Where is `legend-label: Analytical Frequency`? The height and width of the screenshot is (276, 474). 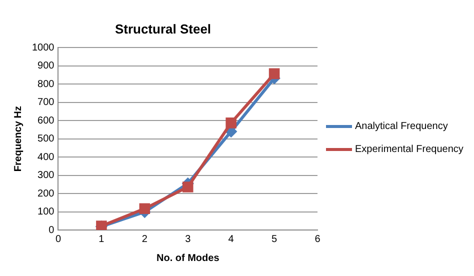 legend-label: Analytical Frequency is located at coordinates (401, 126).